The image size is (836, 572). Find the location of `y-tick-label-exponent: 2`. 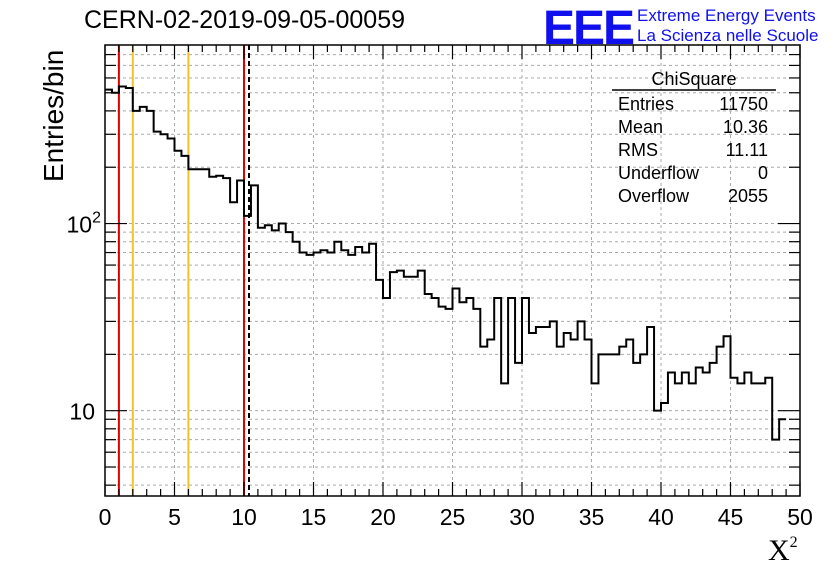

y-tick-label-exponent: 2 is located at coordinates (96, 218).